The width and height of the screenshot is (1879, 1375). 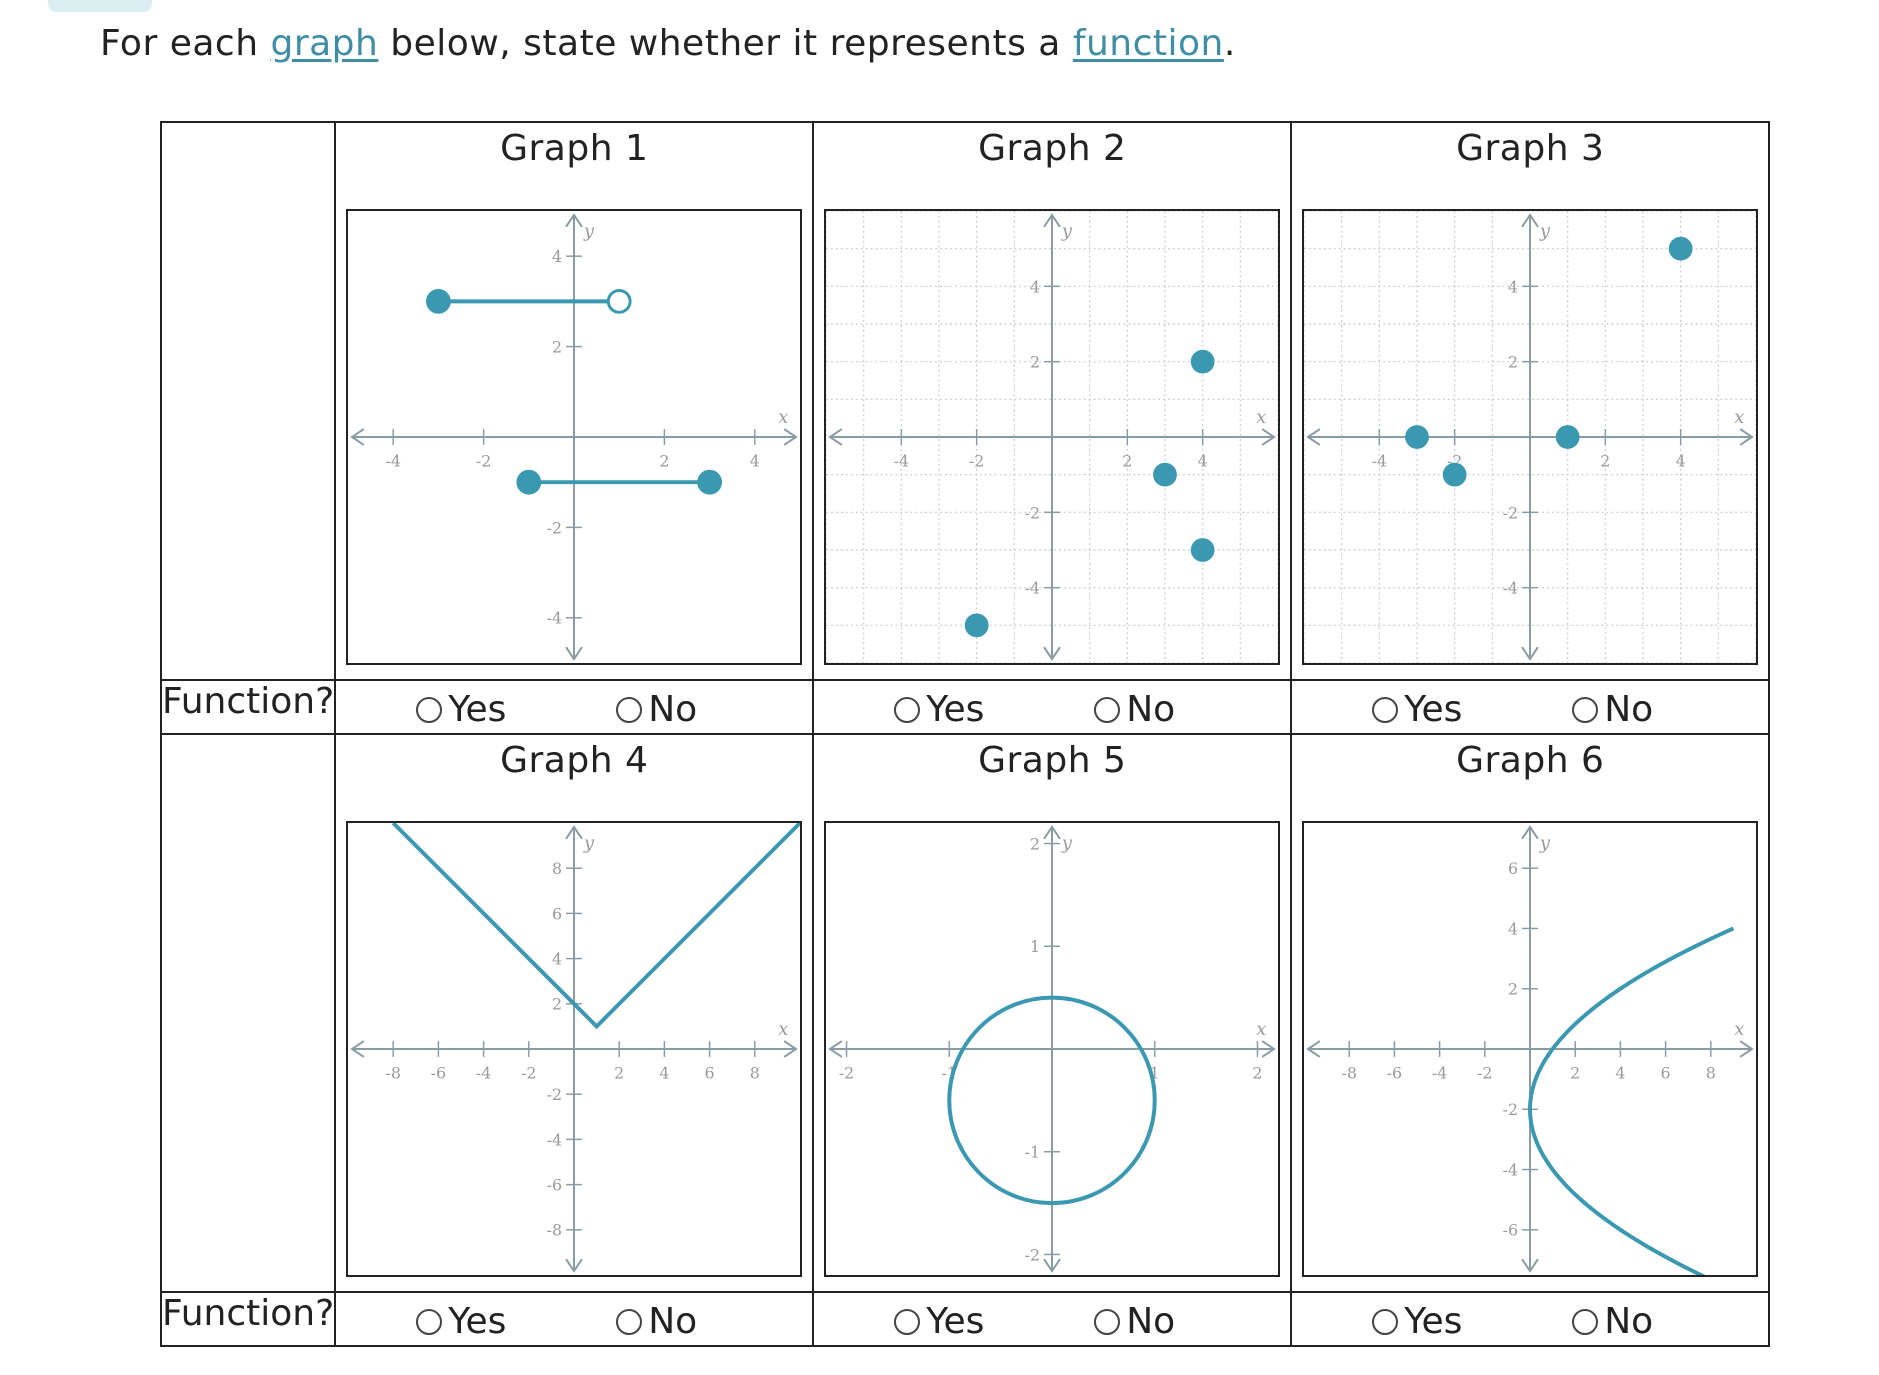 I want to click on graph-4-no-radio: No, so click(x=656, y=1321).